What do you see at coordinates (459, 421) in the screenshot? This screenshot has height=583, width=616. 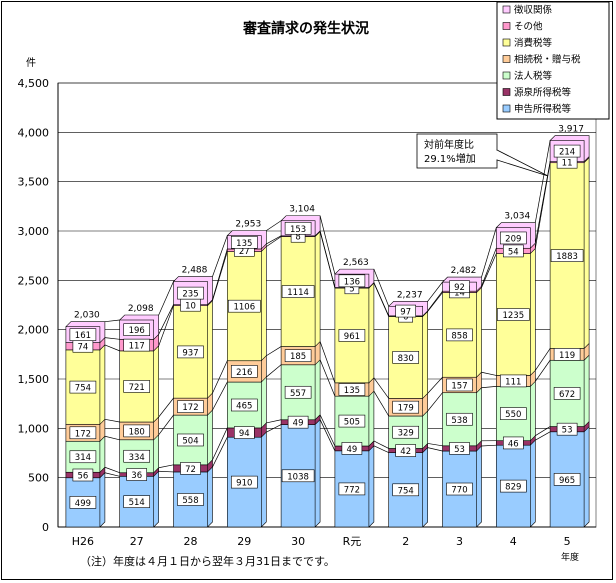 I see `data-label: 538` at bounding box center [459, 421].